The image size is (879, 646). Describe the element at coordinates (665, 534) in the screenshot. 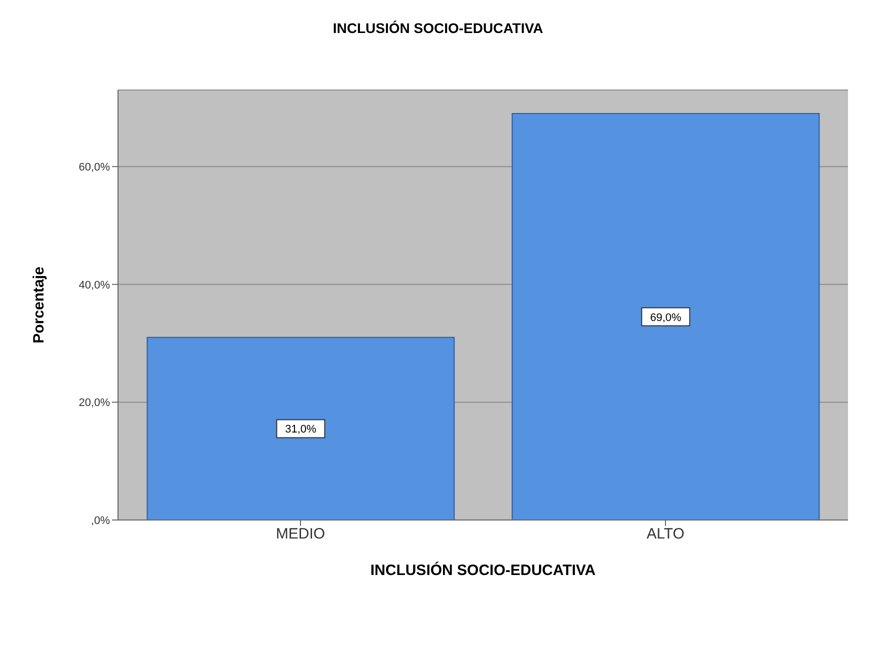

I see `x-tick-label: ALTO` at that location.